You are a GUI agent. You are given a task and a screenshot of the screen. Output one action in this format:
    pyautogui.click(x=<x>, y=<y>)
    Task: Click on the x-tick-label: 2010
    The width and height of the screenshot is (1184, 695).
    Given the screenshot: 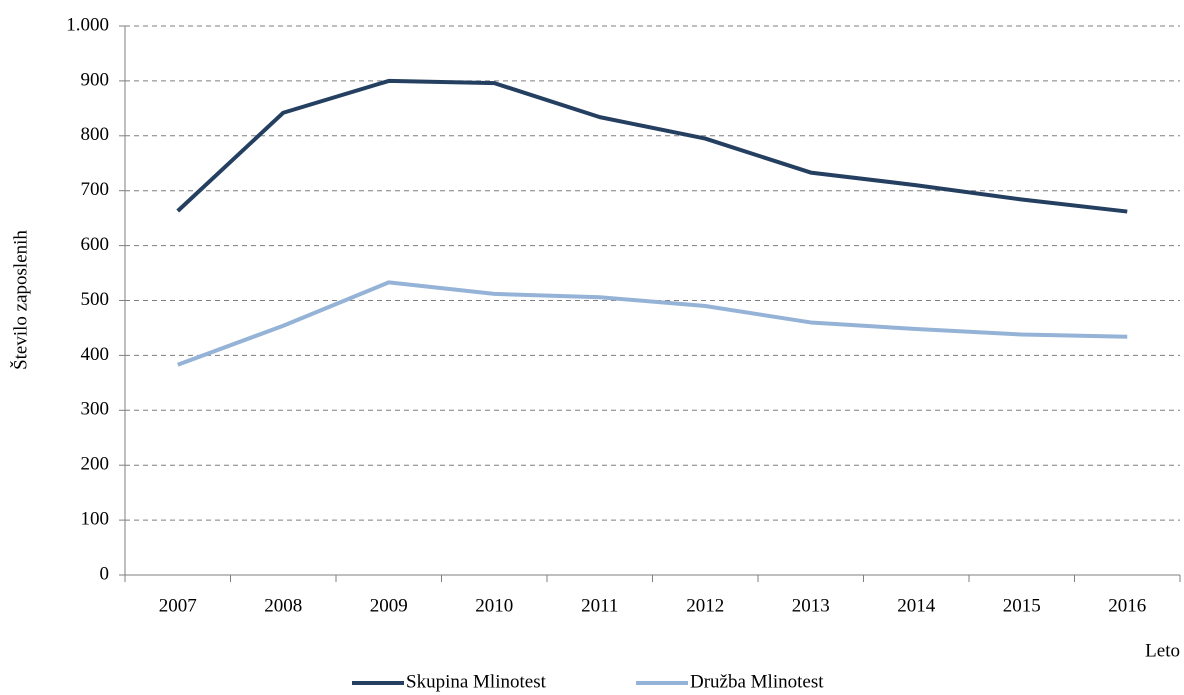 What is the action you would take?
    pyautogui.click(x=494, y=605)
    